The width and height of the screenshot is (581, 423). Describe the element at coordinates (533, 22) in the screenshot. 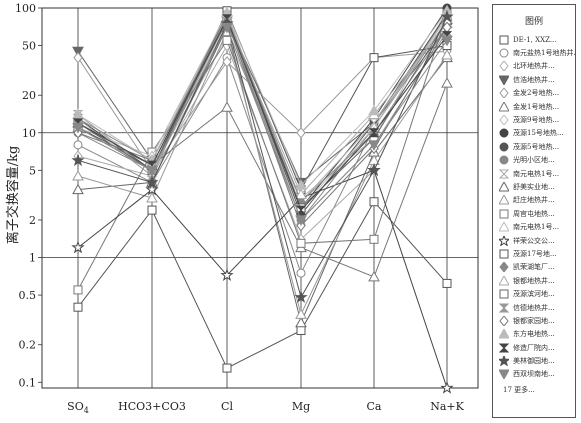

I see `legend-title: 图例` at that location.